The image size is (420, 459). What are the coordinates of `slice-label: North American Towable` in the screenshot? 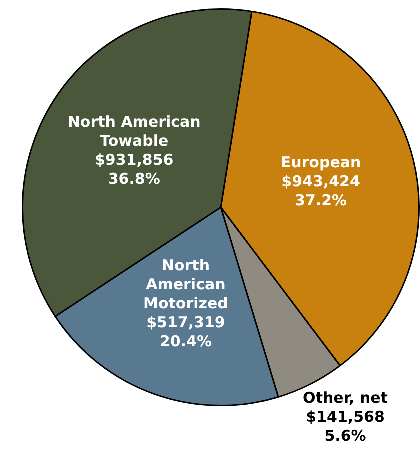 It's located at (134, 131).